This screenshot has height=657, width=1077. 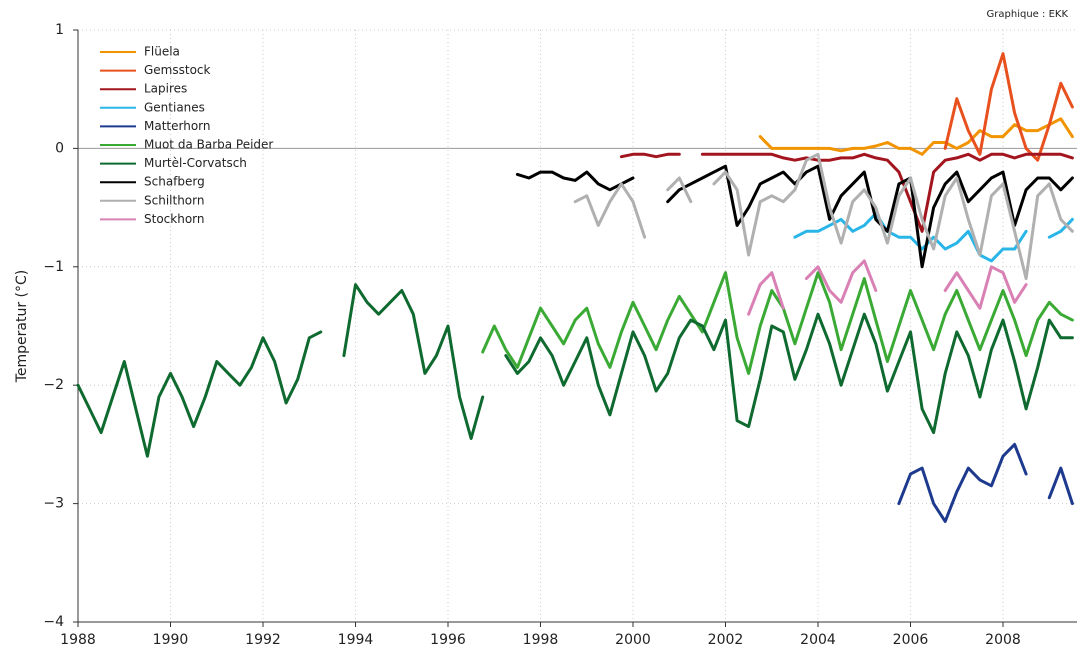 I want to click on x-tick-label: 2004, so click(x=818, y=640).